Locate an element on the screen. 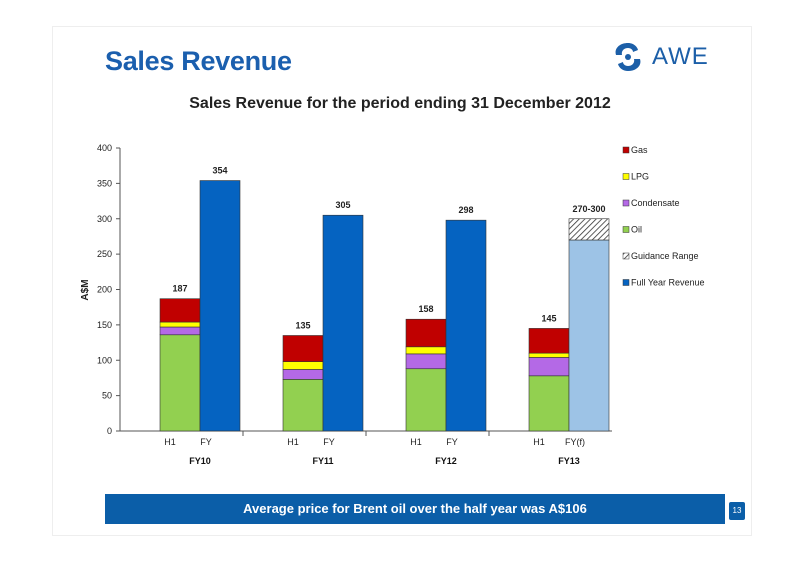  bar-fy12-h1-lpg is located at coordinates (426, 350).